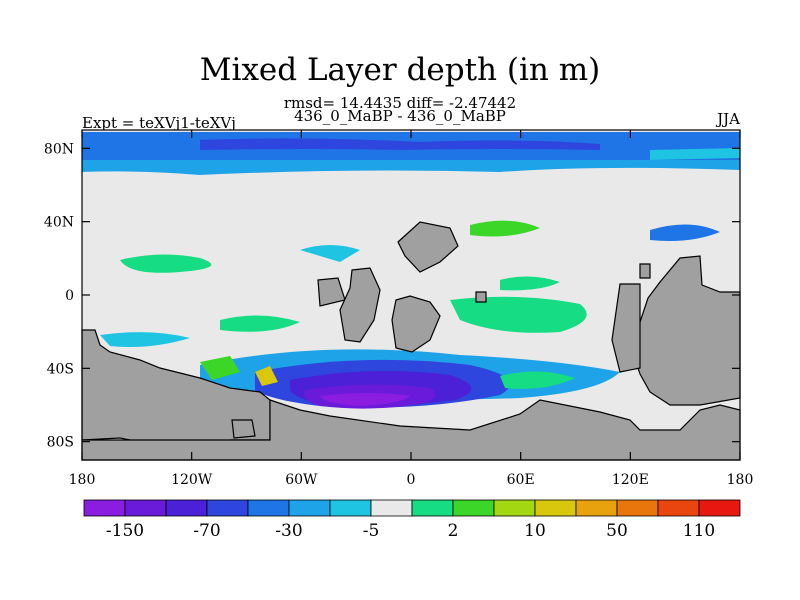  I want to click on so-east-green, so click(537, 380).